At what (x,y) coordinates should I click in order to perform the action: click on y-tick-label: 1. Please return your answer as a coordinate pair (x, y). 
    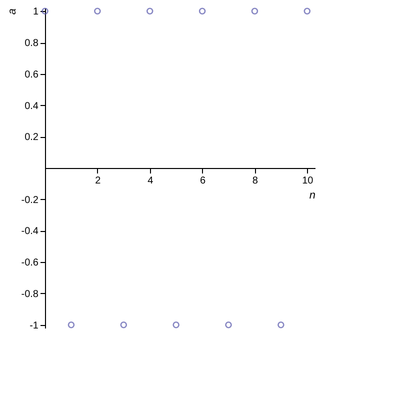
    Looking at the image, I should click on (35, 12).